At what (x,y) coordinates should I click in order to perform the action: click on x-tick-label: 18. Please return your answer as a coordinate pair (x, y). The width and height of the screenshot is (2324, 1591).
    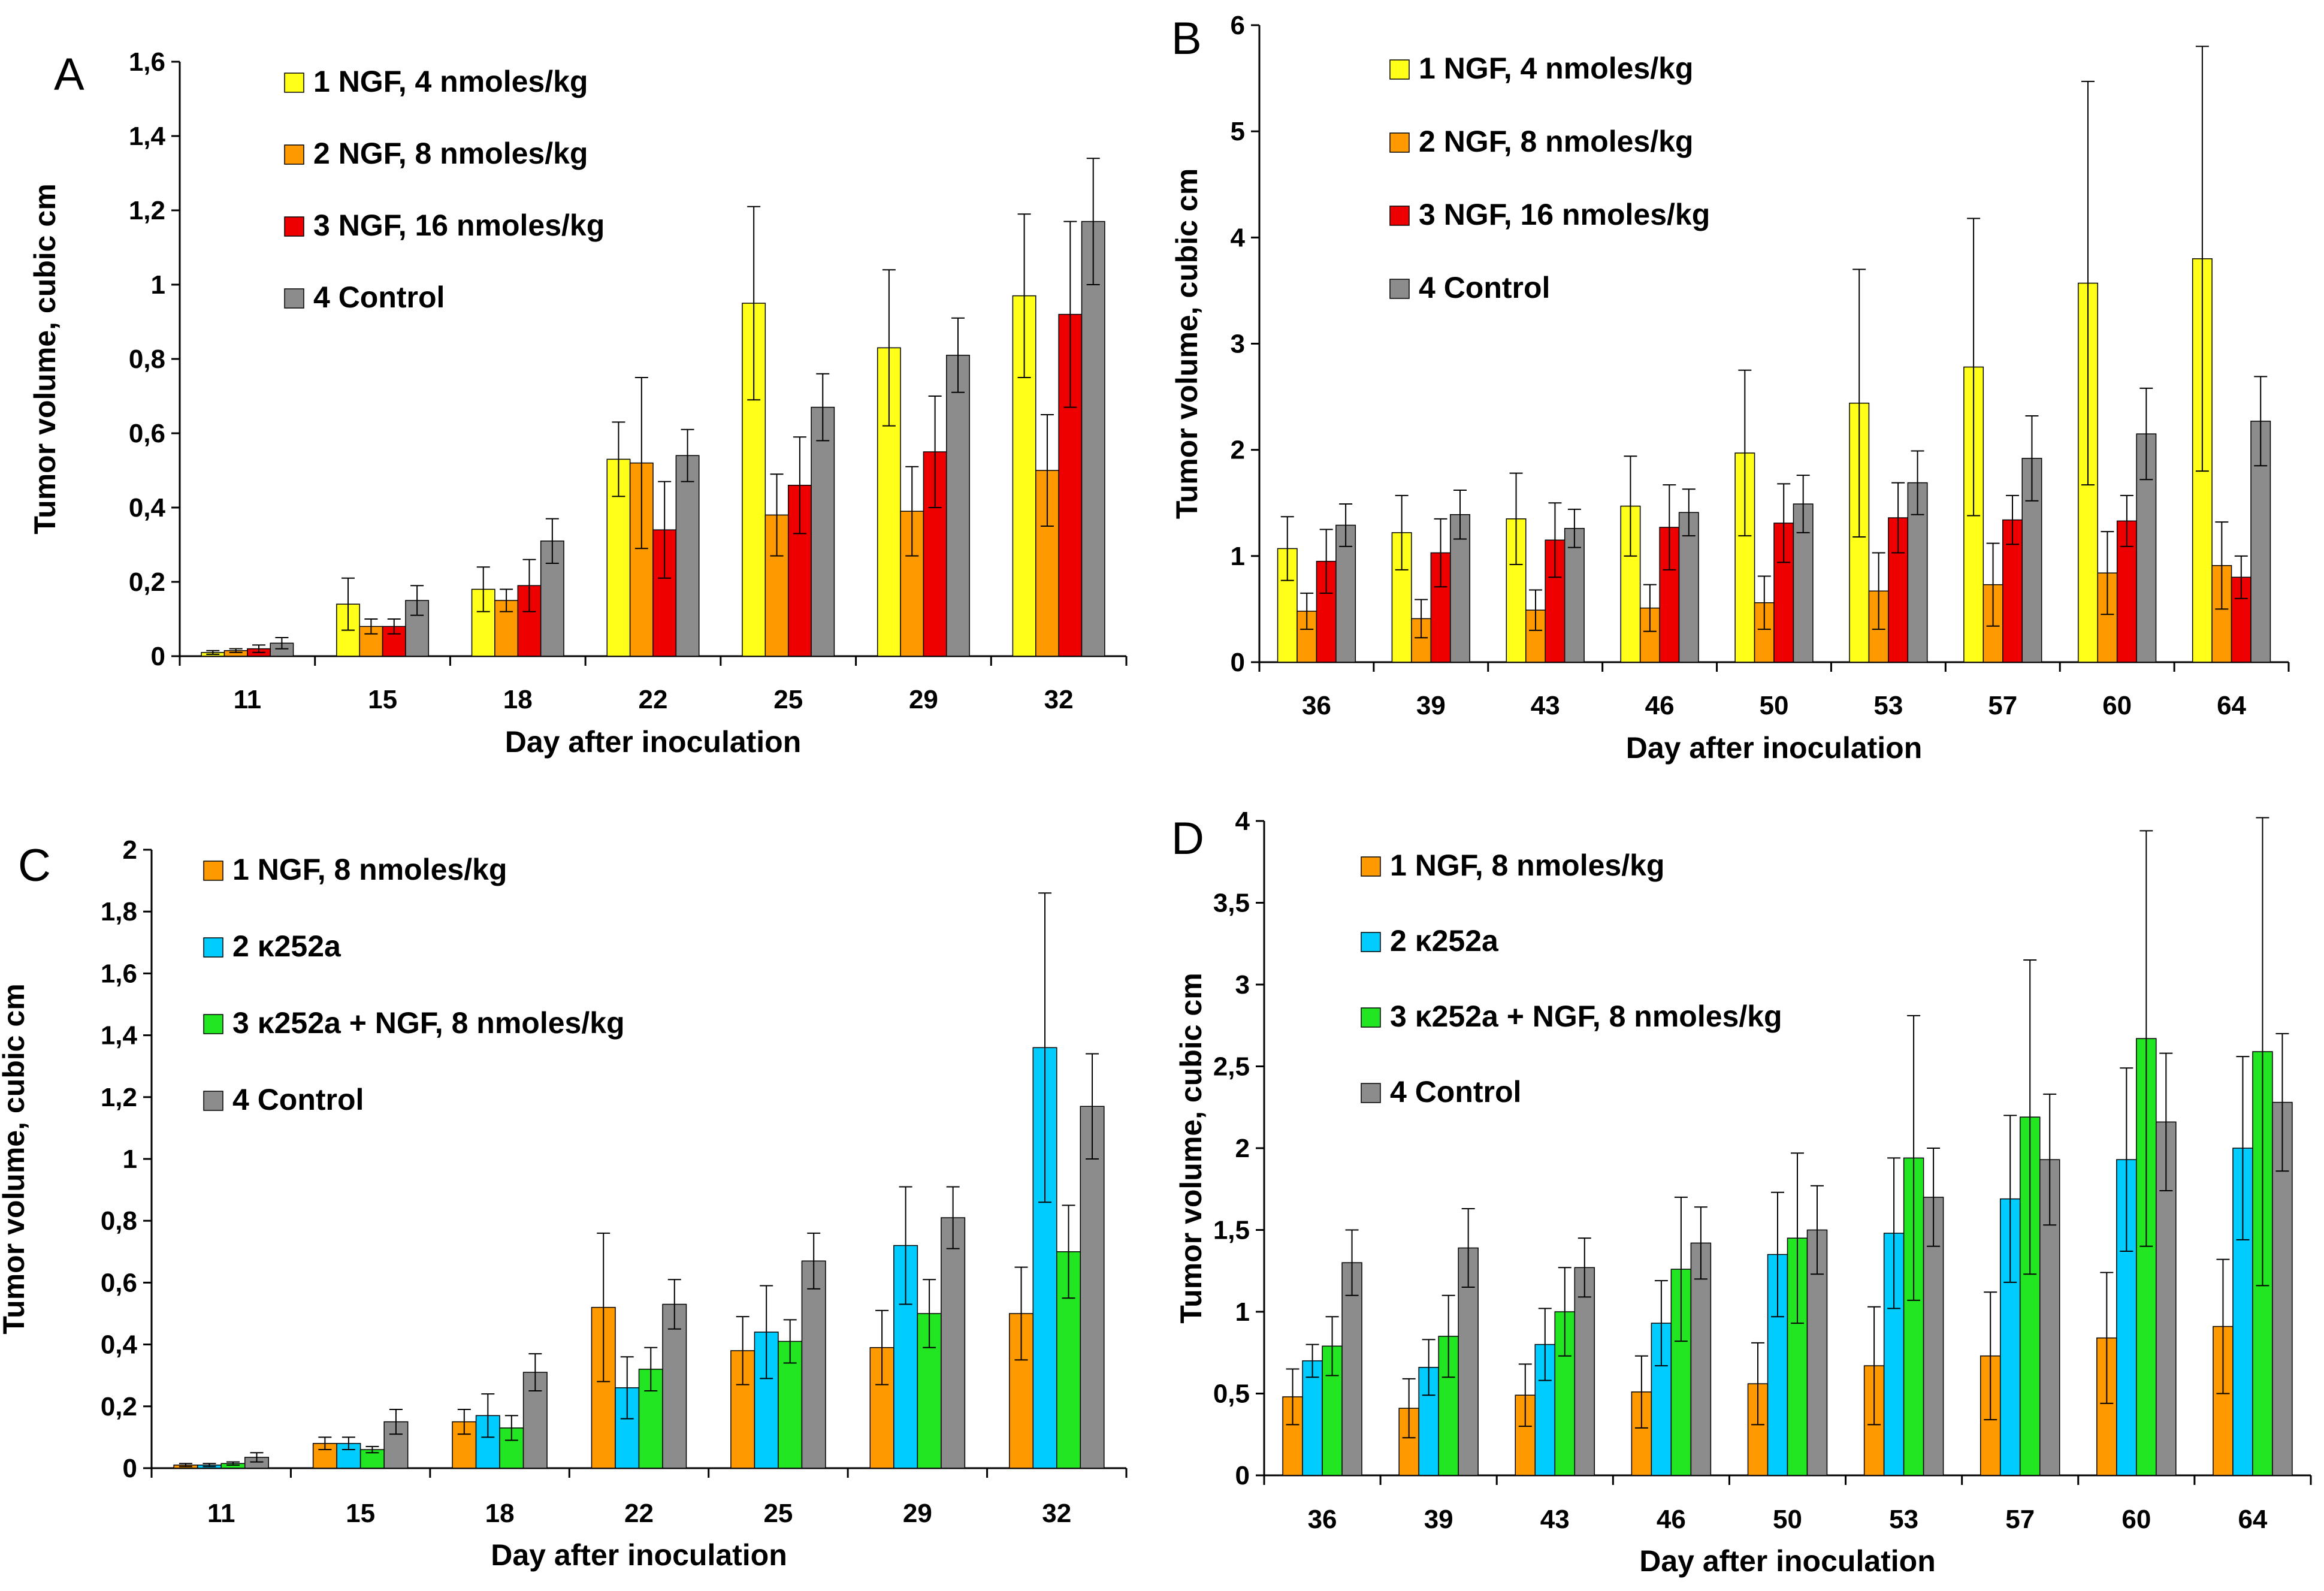
    Looking at the image, I should click on (518, 699).